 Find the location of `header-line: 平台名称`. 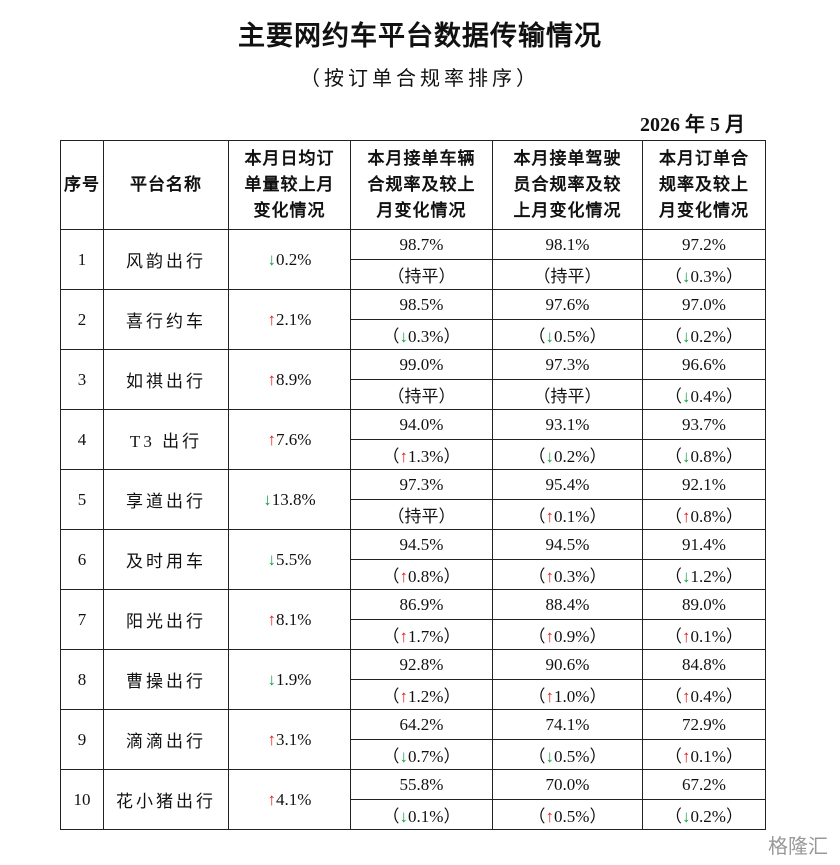

header-line: 平台名称 is located at coordinates (166, 184).